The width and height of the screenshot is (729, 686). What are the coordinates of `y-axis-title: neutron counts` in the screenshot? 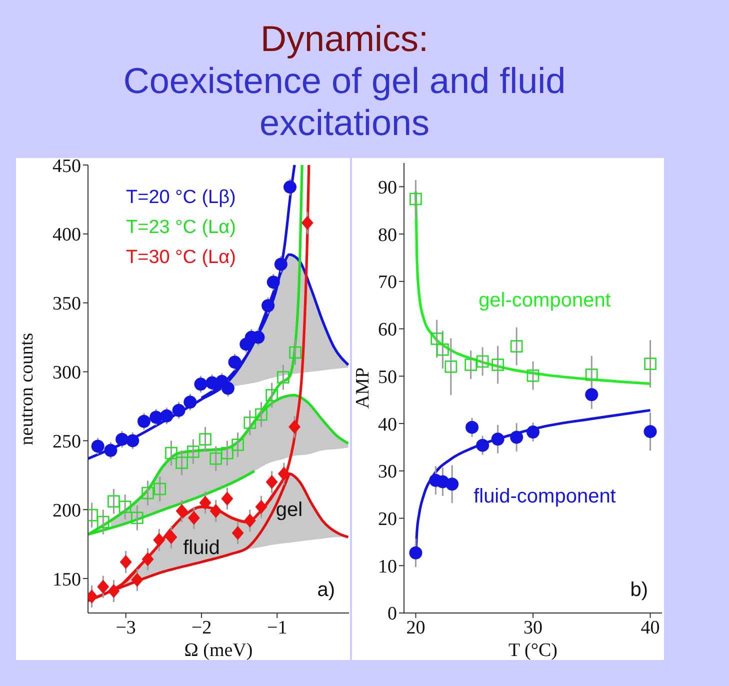 It's located at (27, 389).